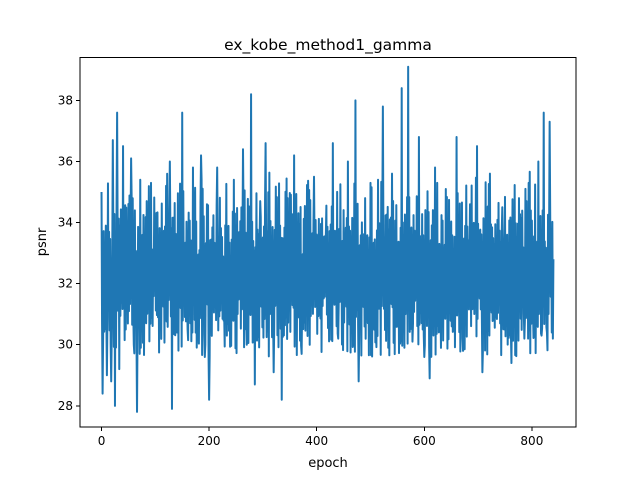  What do you see at coordinates (65, 284) in the screenshot?
I see `y-tick-label: 32` at bounding box center [65, 284].